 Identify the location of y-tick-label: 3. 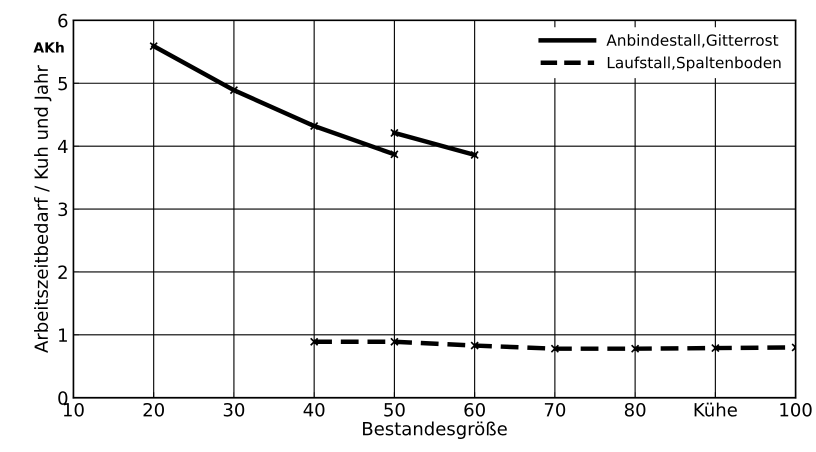
(63, 209).